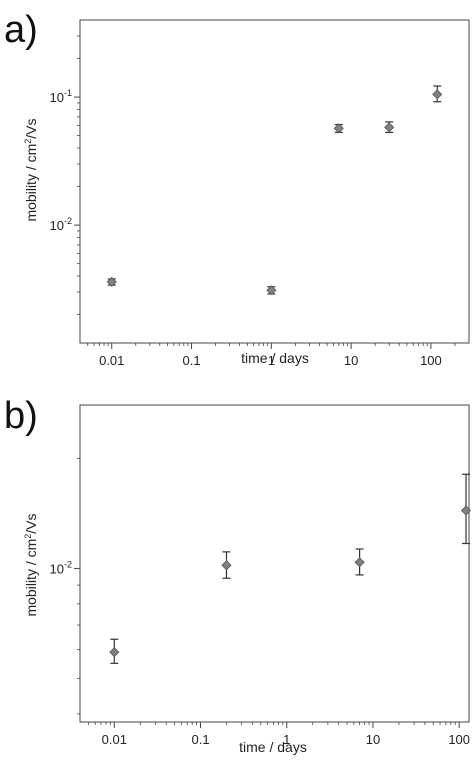  What do you see at coordinates (273, 747) in the screenshot?
I see `x-axis-label-b: time / days` at bounding box center [273, 747].